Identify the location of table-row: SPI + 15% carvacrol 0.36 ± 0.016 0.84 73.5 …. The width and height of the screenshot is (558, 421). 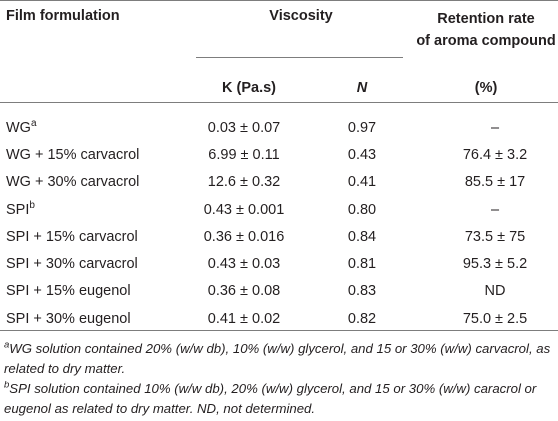
(279, 236).